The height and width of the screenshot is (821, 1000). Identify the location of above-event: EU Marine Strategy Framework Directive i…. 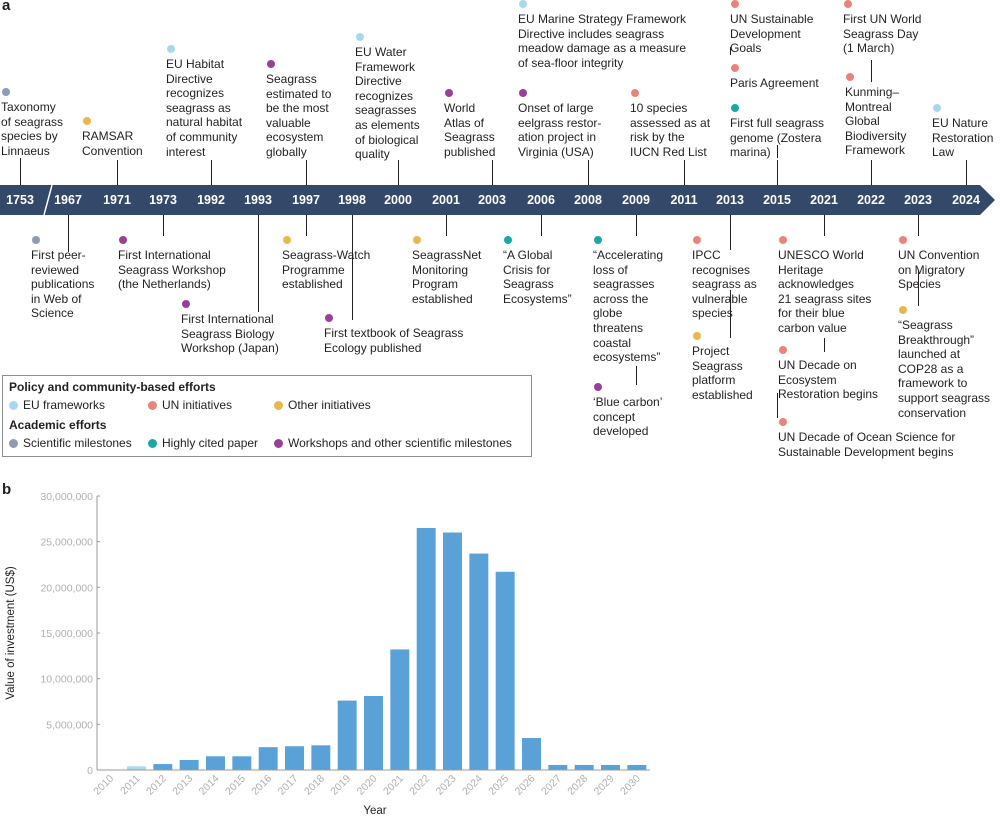
(602, 35).